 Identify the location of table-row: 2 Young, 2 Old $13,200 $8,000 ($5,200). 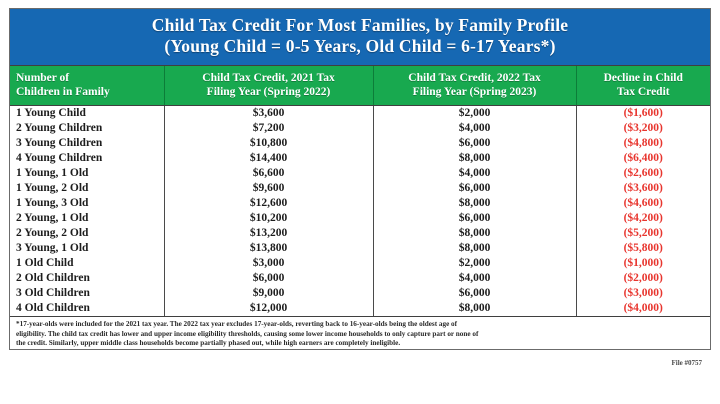
(360, 233).